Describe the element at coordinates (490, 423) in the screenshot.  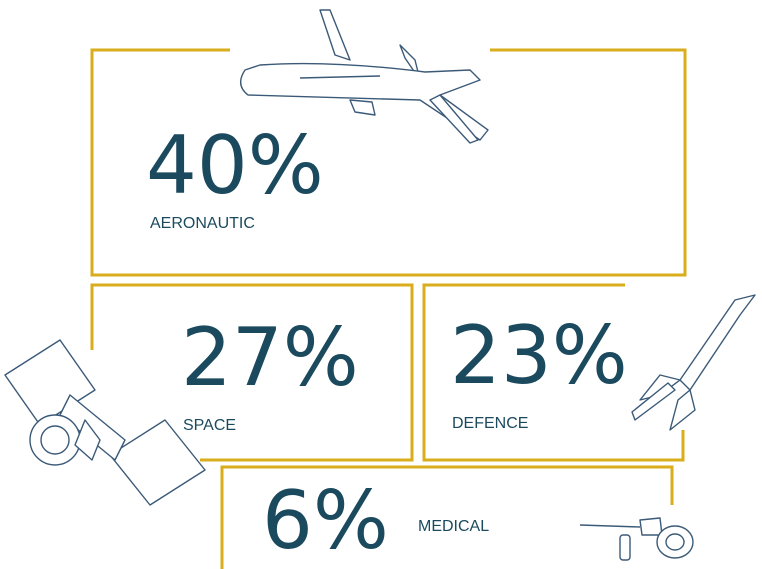
I see `defence-label: DEFENCE` at that location.